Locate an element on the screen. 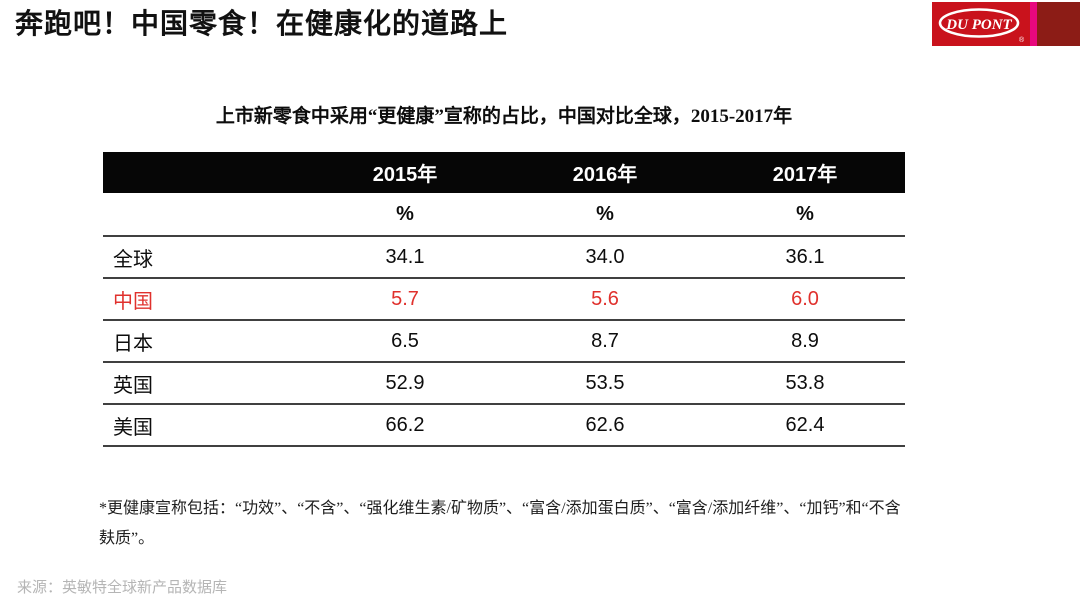 The image size is (1080, 609). dupont-logo: DU PONT ® is located at coordinates (1006, 24).